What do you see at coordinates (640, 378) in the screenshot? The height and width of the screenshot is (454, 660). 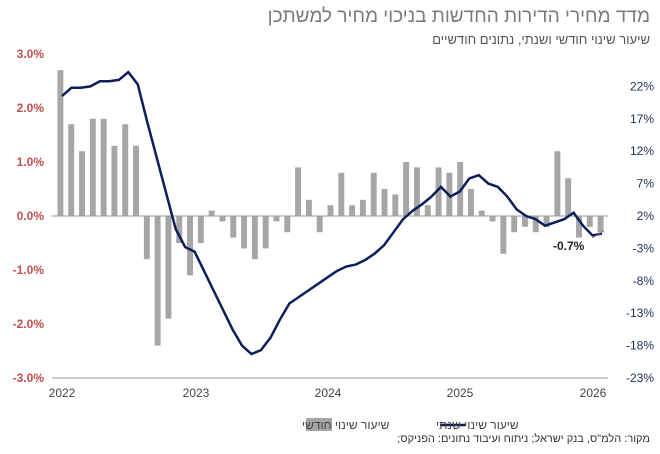 I see `right-tick-label: -23%` at bounding box center [640, 378].